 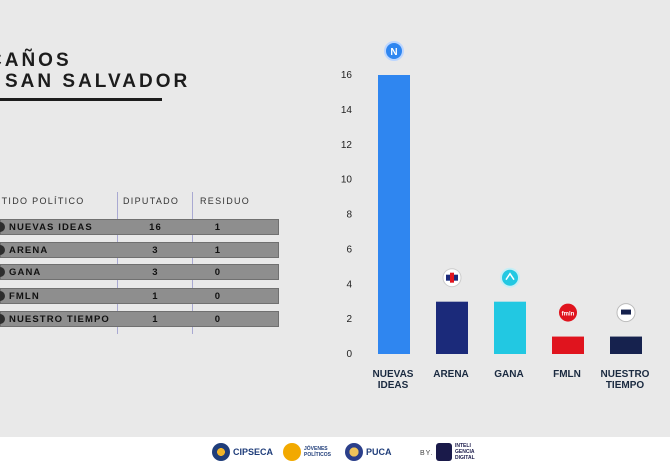 What do you see at coordinates (444, 452) in the screenshot?
I see `inteligencia-digital-logo-icon` at bounding box center [444, 452].